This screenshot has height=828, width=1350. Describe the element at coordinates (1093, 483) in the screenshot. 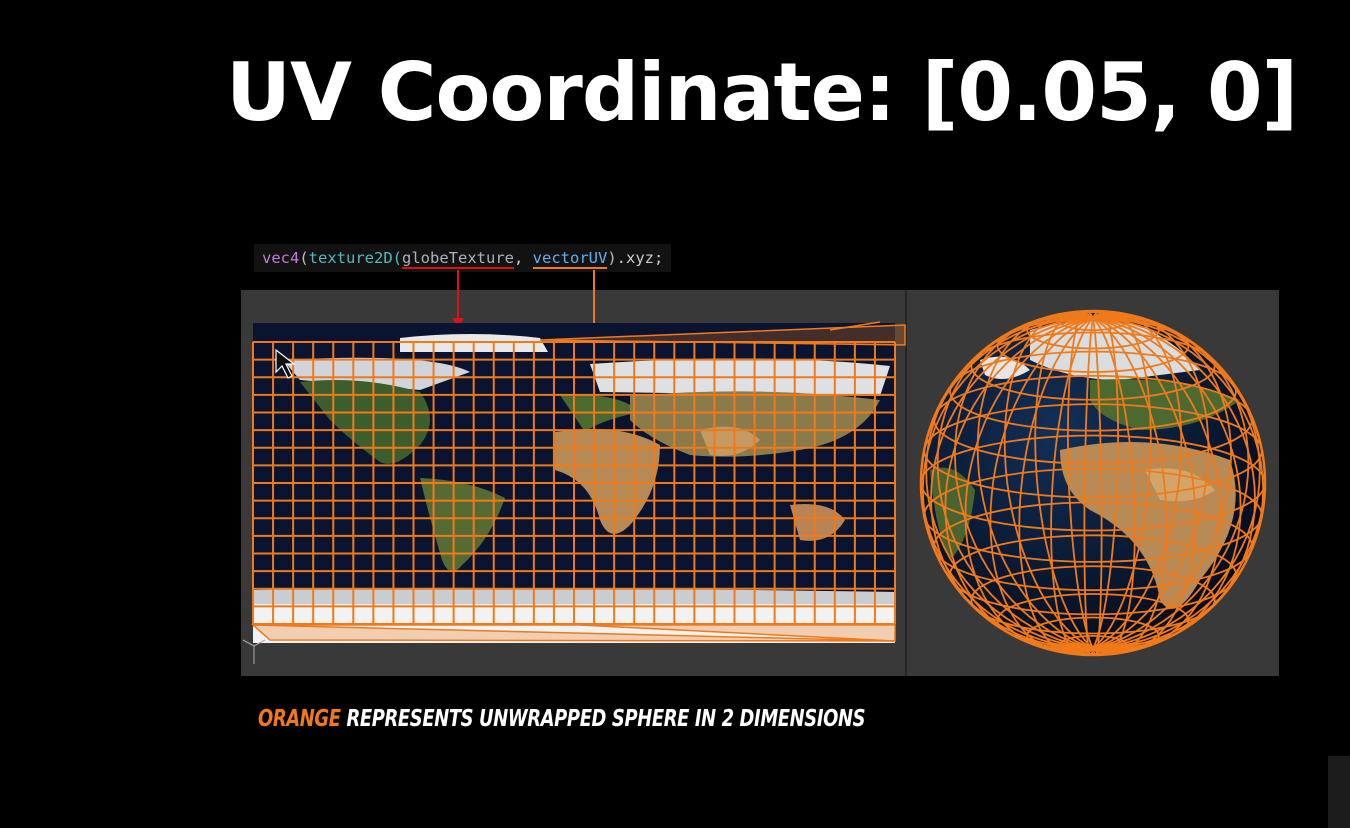

I see `uv-globe` at that location.